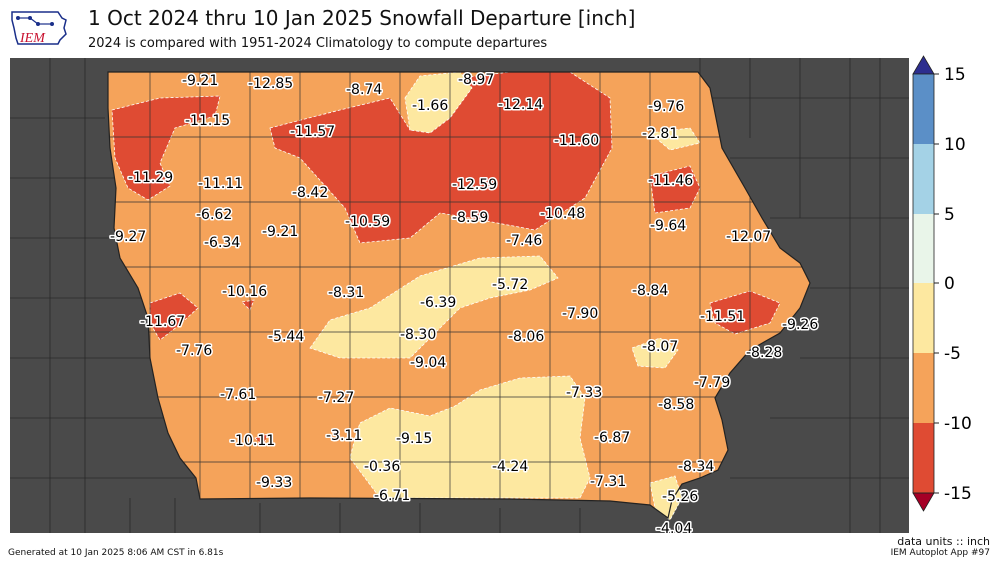 This screenshot has width=1000, height=562. I want to click on colorbar-tick: 15, so click(955, 75).